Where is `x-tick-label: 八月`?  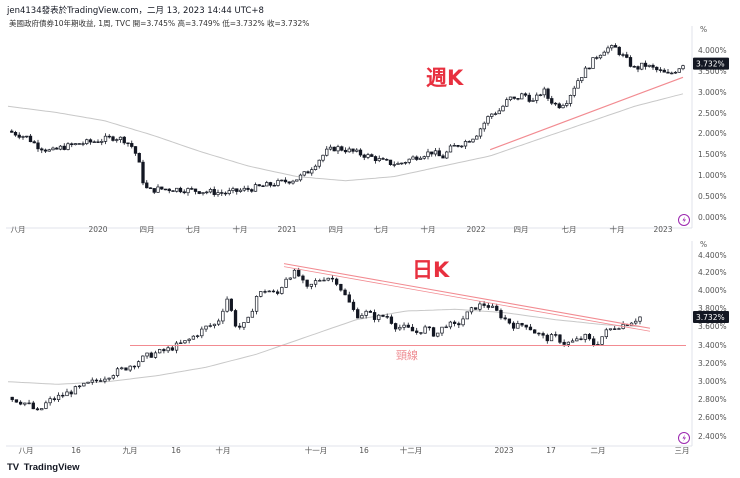
x-tick-label: 八月 is located at coordinates (18, 229).